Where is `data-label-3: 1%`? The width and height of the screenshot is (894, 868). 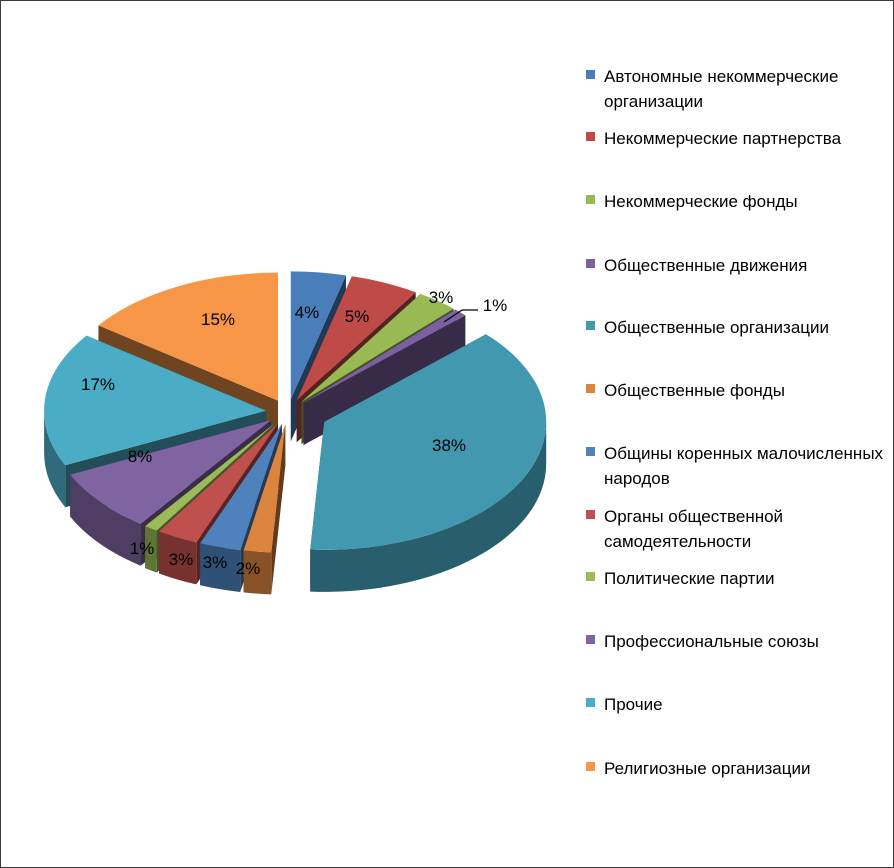
data-label-3: 1% is located at coordinates (495, 305).